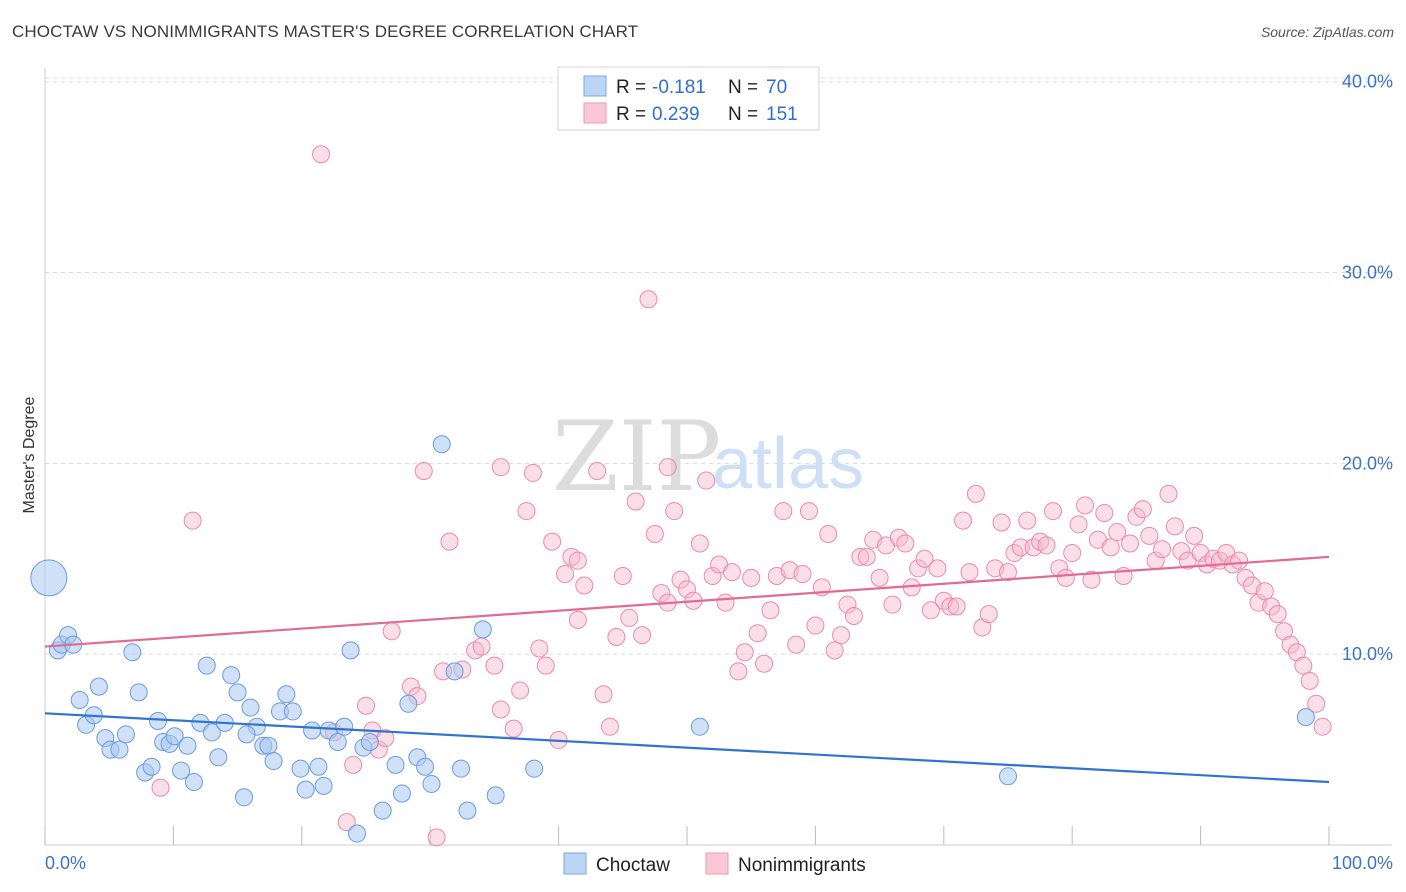  I want to click on y-tick-label-40: 40.0%, so click(1367, 82).